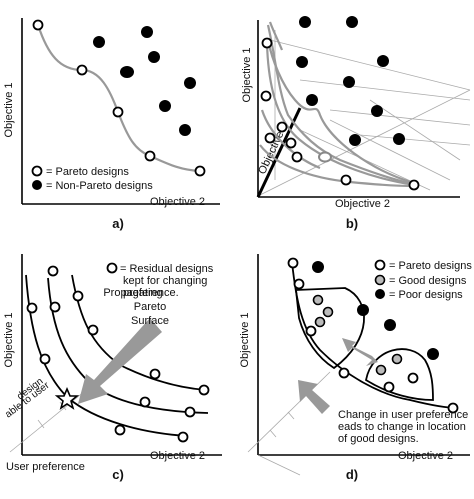 The height and width of the screenshot is (499, 474). Describe the element at coordinates (177, 456) in the screenshot. I see `panel-c-x-label: Objective 2` at that location.